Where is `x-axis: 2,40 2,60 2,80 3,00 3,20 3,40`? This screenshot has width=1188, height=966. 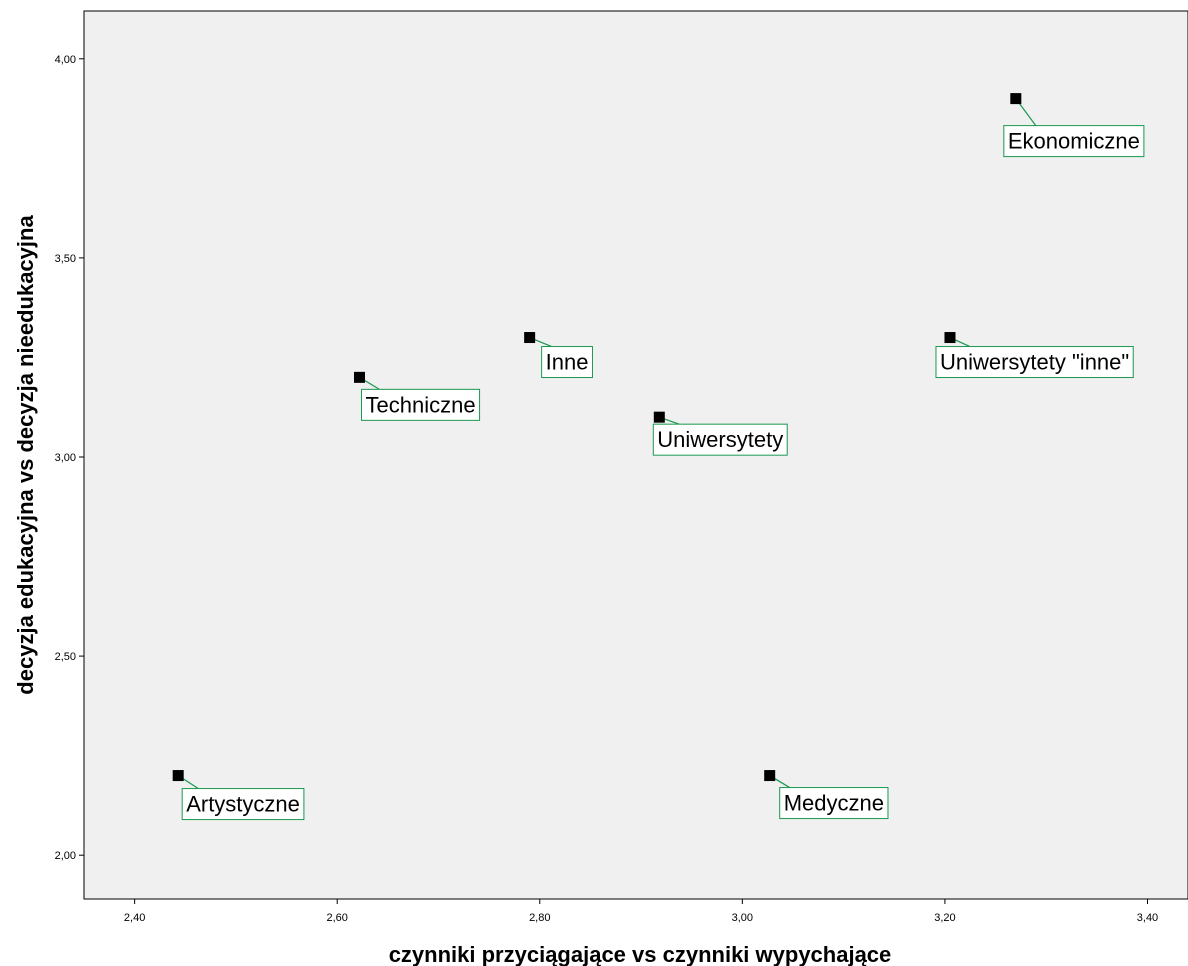
x-axis: 2,40 2,60 2,80 3,00 3,20 3,40 is located at coordinates (641, 911).